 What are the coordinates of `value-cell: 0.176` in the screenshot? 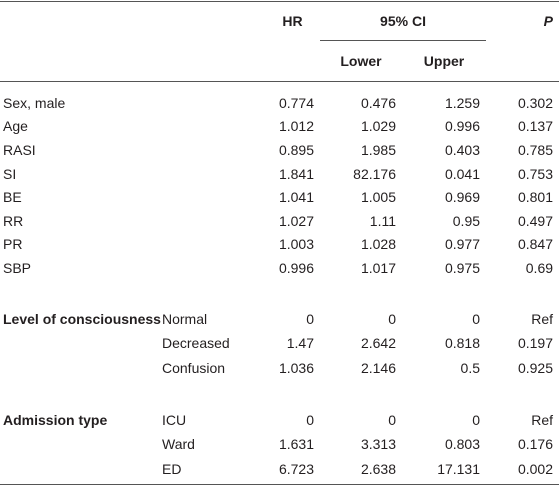 It's located at (535, 443).